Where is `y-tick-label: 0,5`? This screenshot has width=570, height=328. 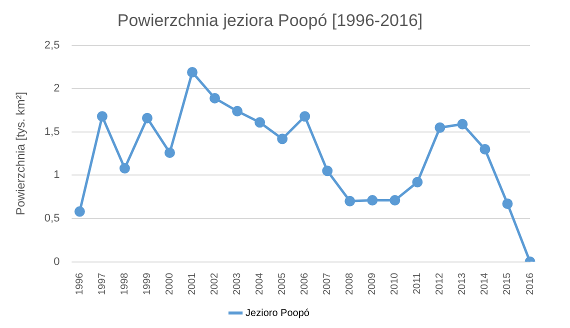
y-tick-label: 0,5 is located at coordinates (52, 218).